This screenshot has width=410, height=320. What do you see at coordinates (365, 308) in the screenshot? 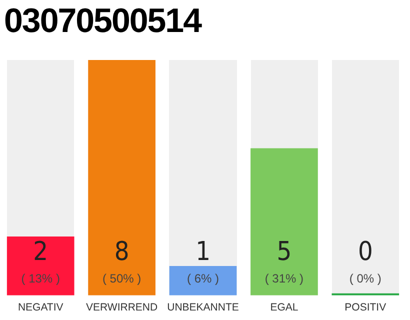
I see `x-tick-label: POSITIV` at bounding box center [365, 308].